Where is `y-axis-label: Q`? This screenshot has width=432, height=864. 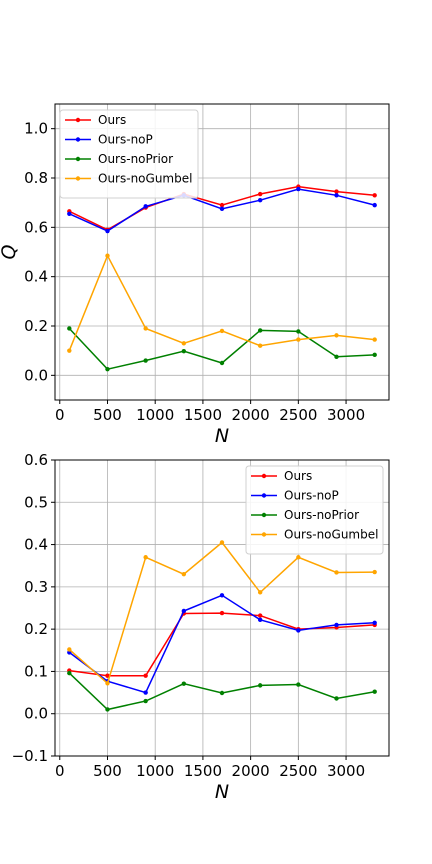 y-axis-label: Q is located at coordinates (10, 251).